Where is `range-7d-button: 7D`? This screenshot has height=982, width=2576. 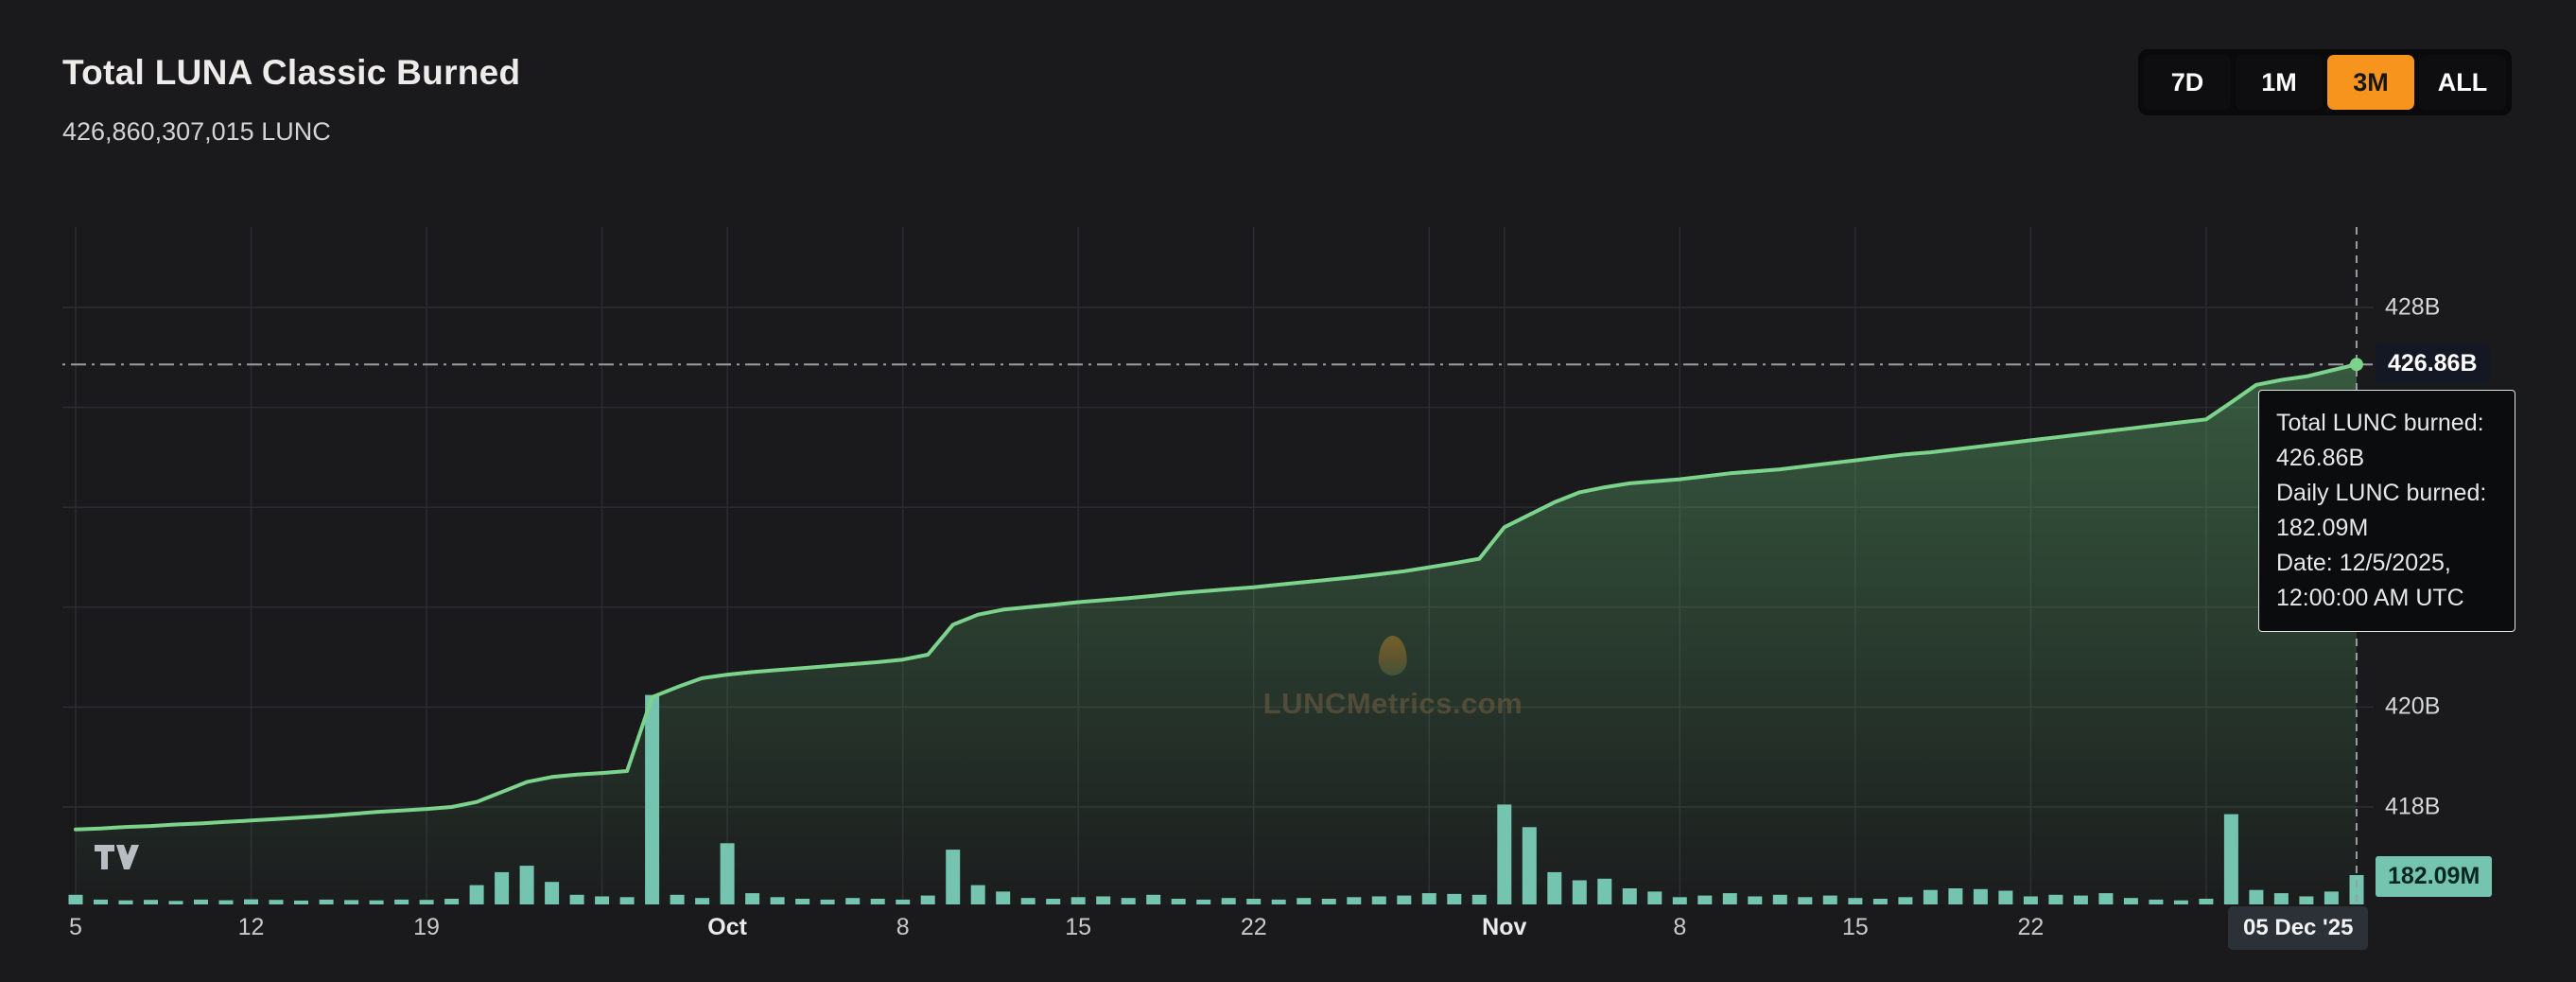
range-7d-button: 7D is located at coordinates (2187, 82).